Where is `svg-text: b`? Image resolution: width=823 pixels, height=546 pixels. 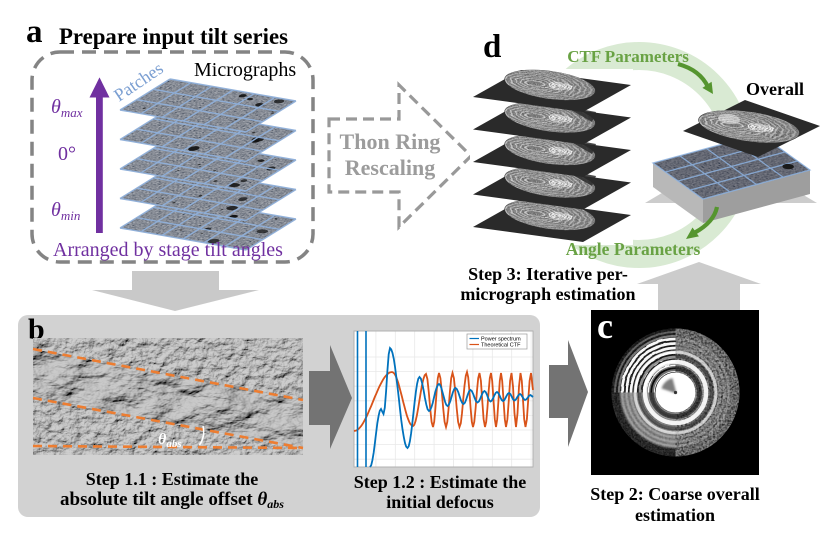 svg-text: b is located at coordinates (36, 329).